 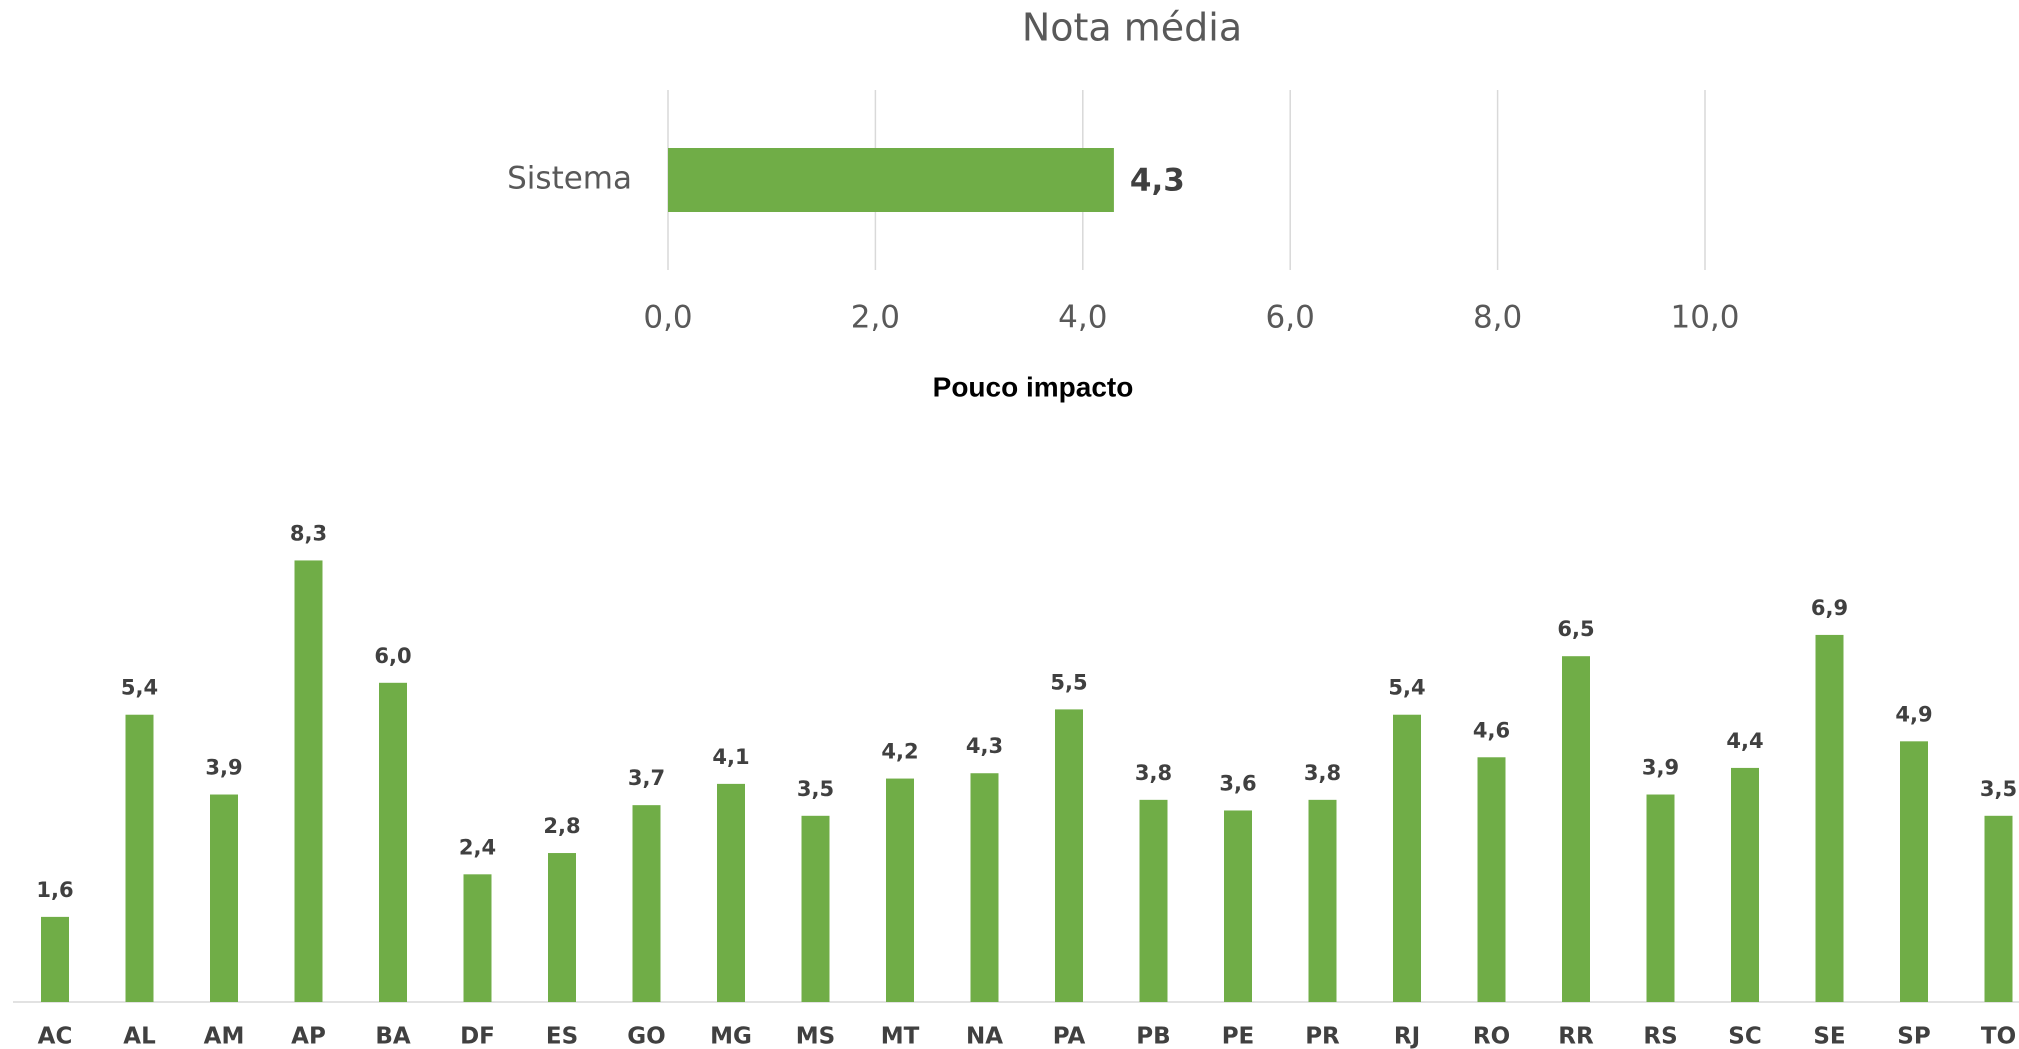 What do you see at coordinates (1576, 1036) in the screenshot?
I see `x-tick-label: RR` at bounding box center [1576, 1036].